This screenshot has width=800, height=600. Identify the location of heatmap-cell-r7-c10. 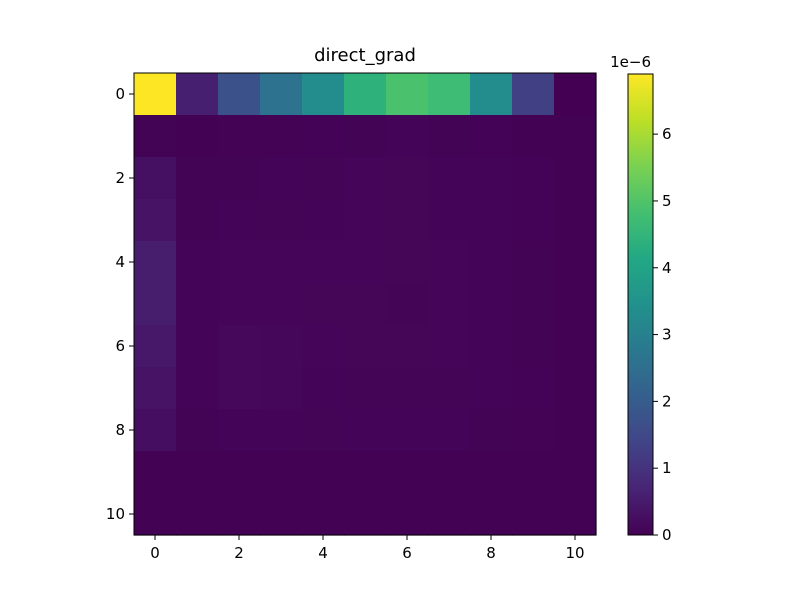
(575, 388).